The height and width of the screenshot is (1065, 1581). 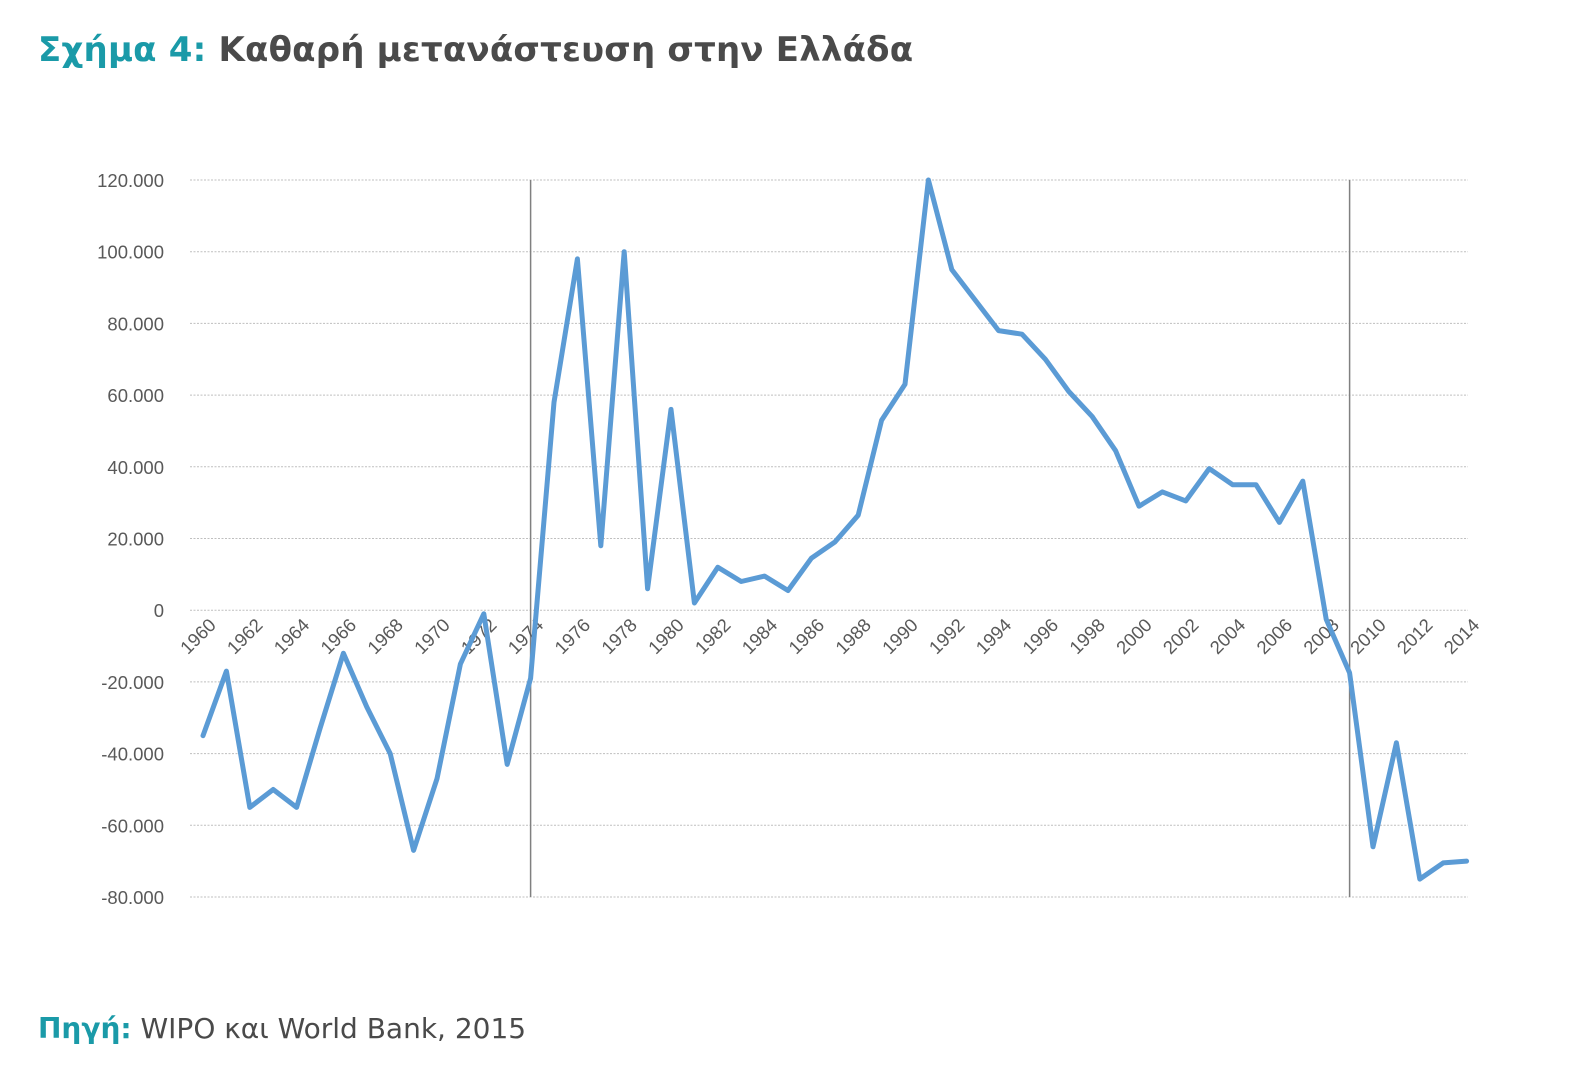 What do you see at coordinates (85, 1028) in the screenshot?
I see `source-label: Πηγή:` at bounding box center [85, 1028].